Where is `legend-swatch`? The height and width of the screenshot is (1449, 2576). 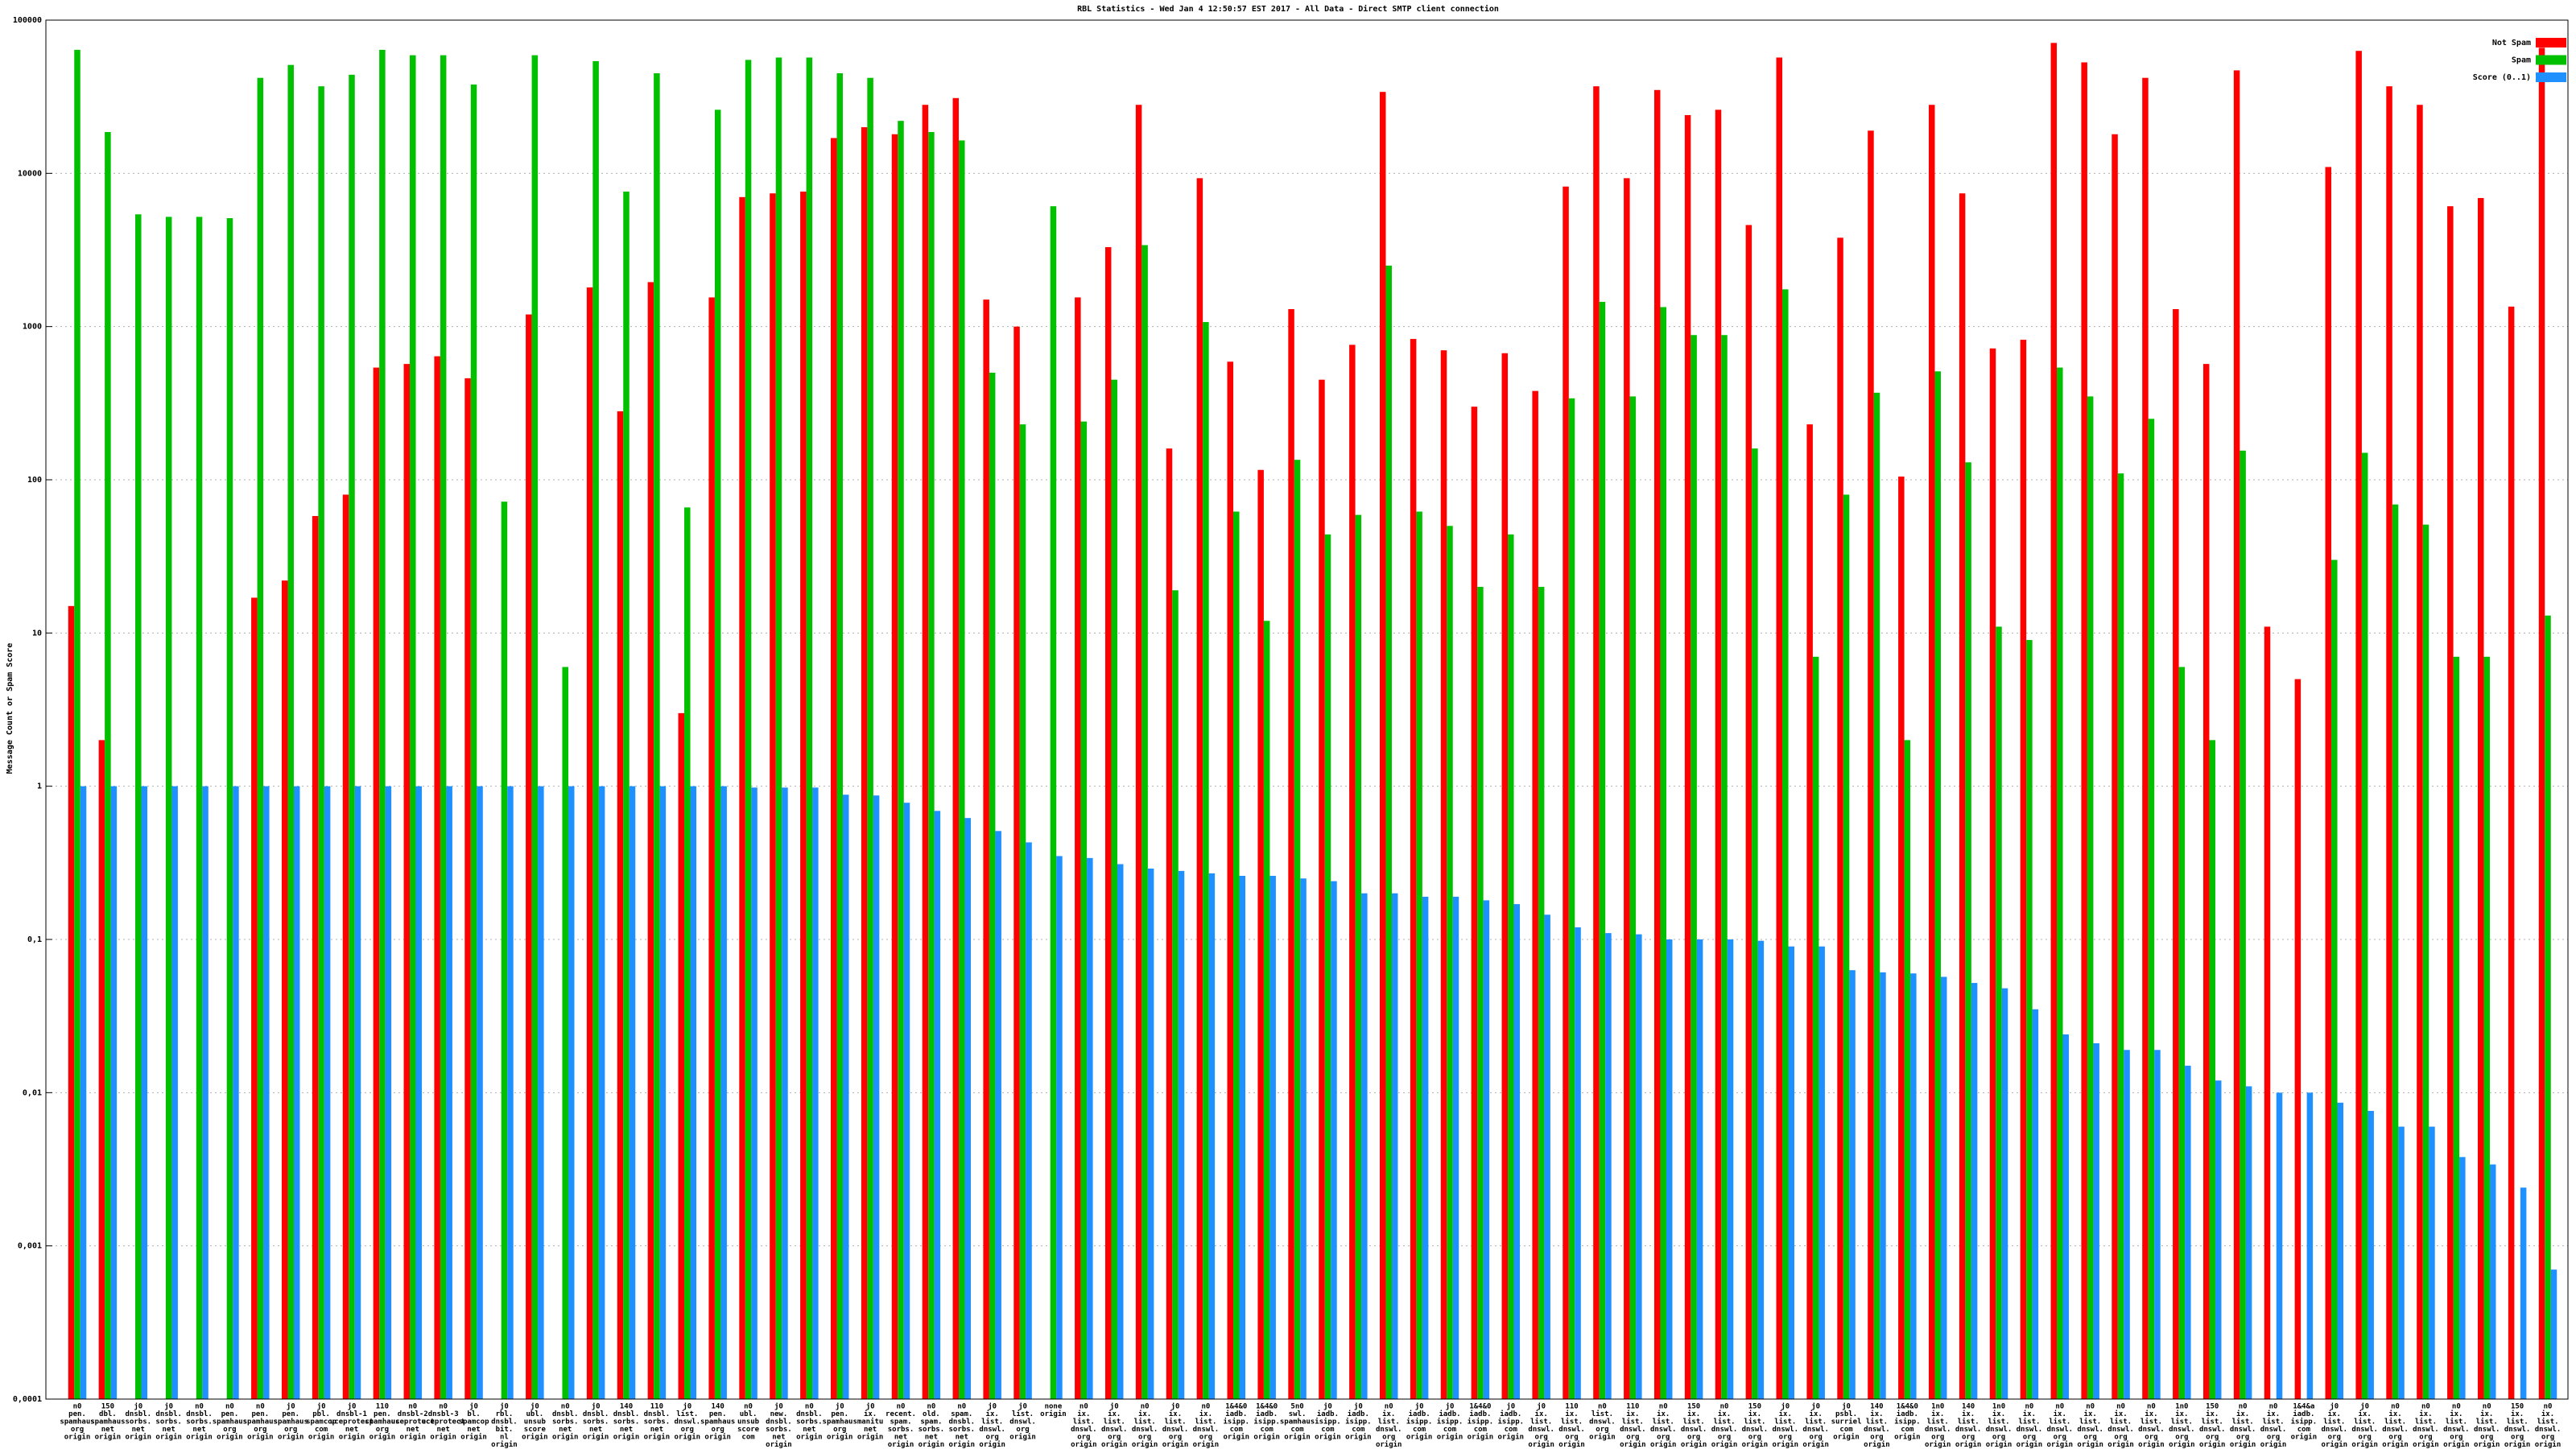 legend-swatch is located at coordinates (2551, 42).